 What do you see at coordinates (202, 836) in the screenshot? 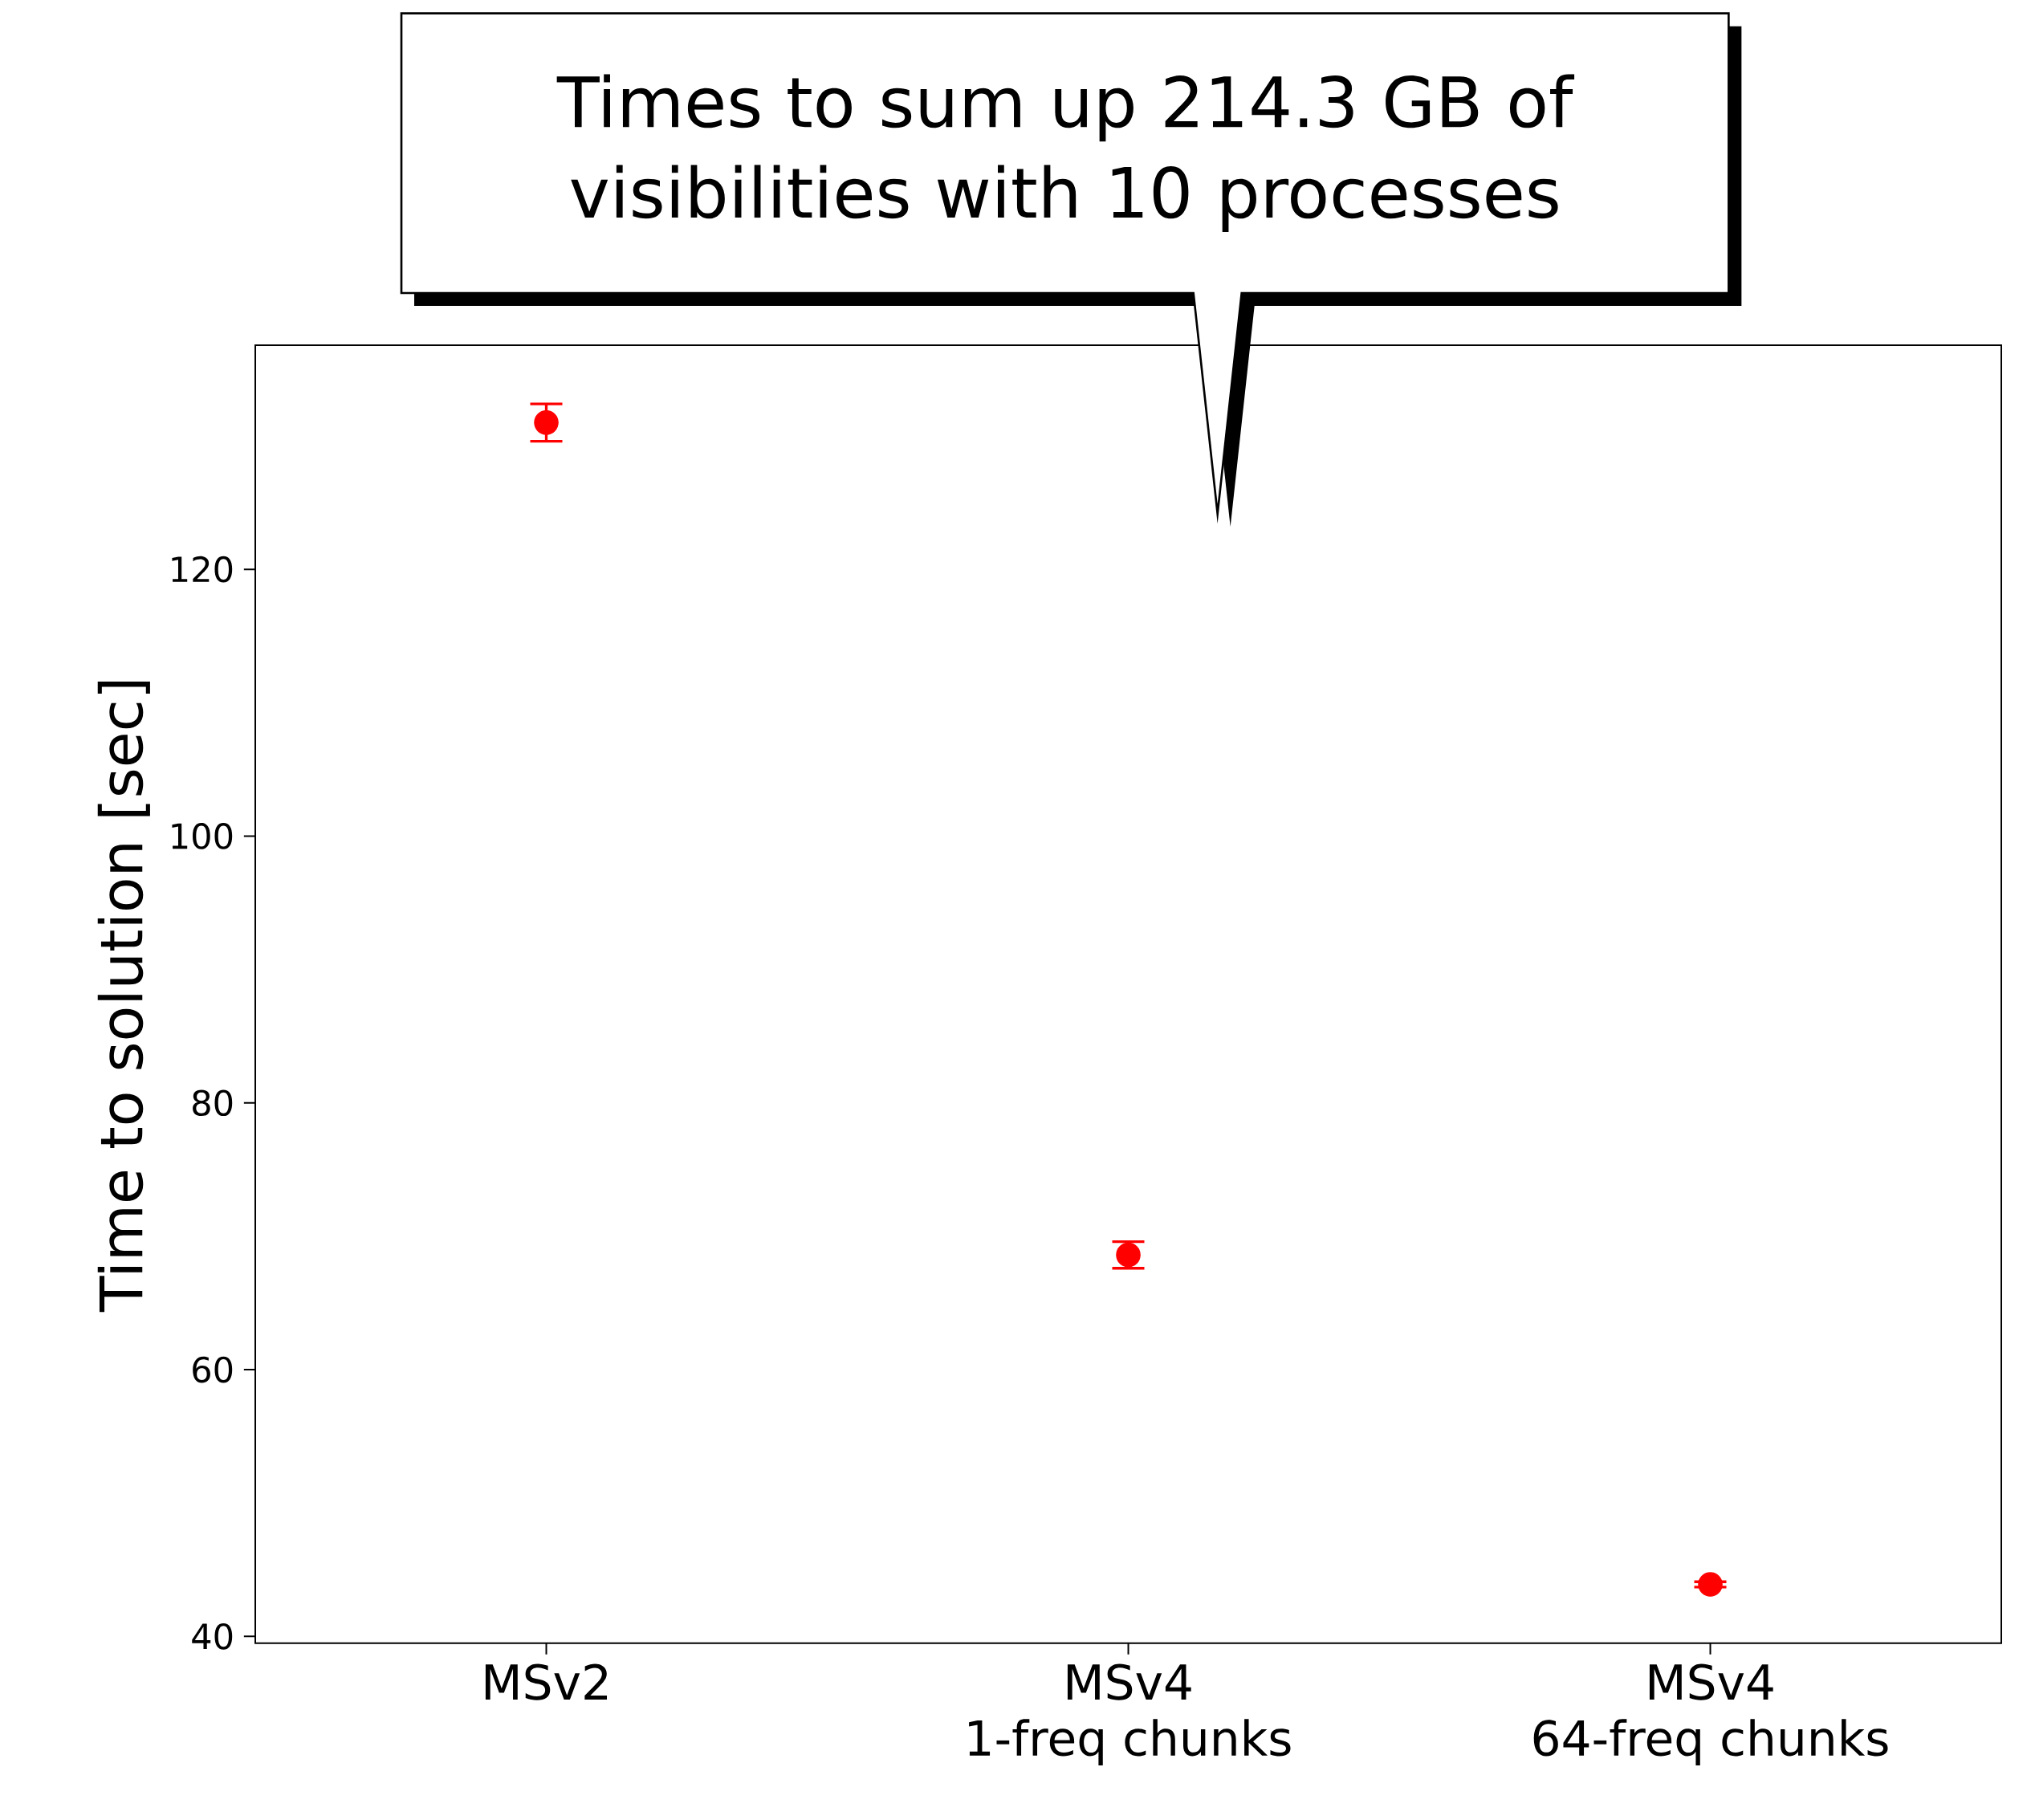
I see `y-tick-label: 100` at bounding box center [202, 836].